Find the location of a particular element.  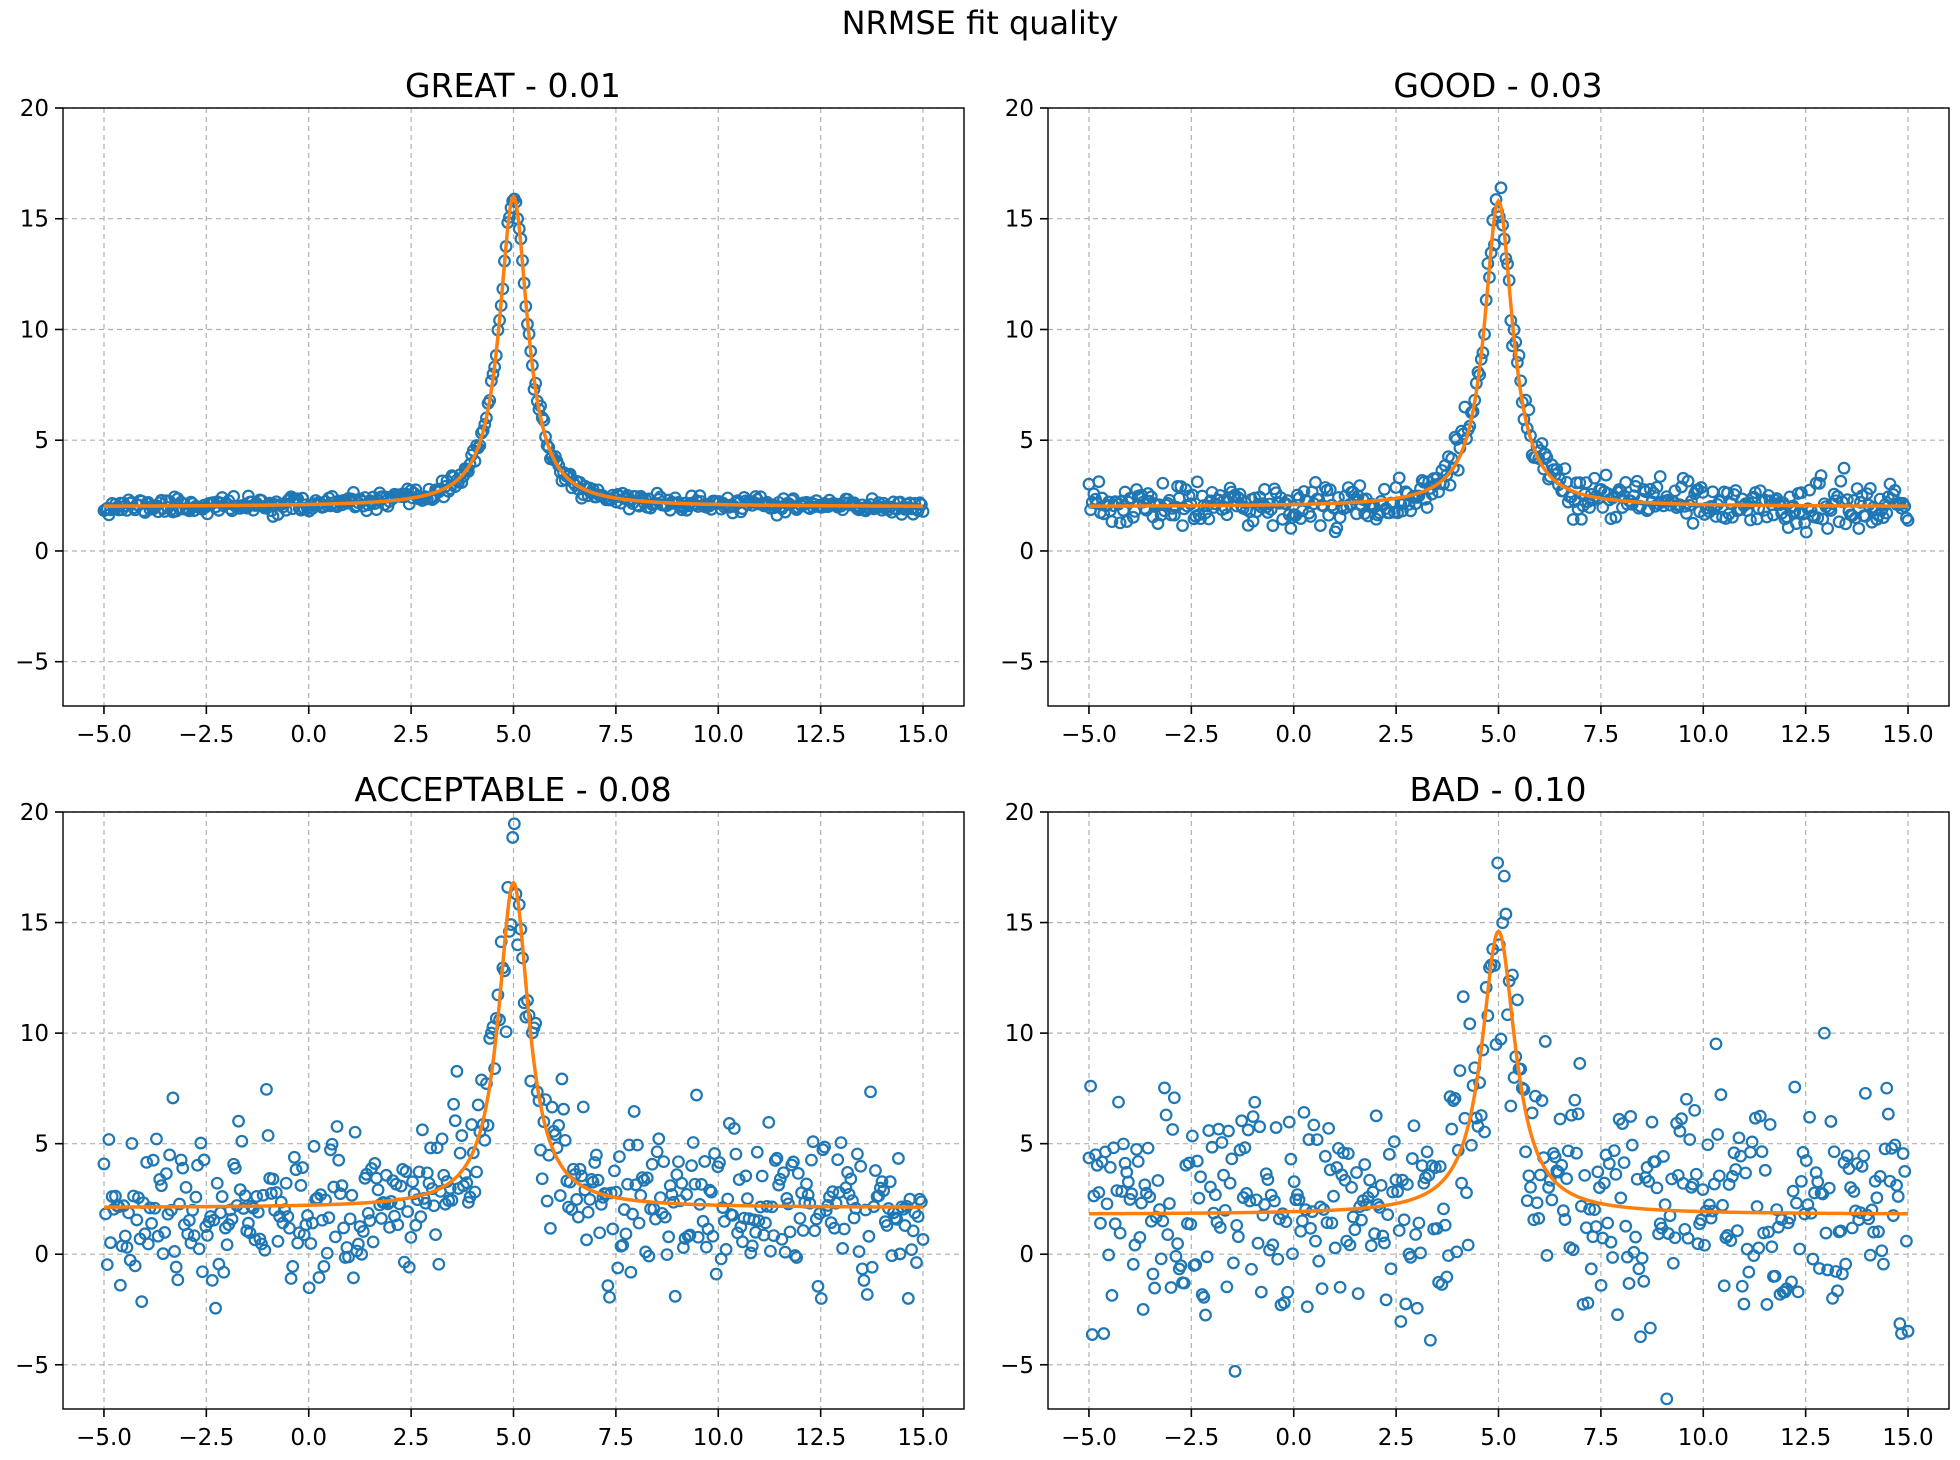

panel-title: GOOD - 0.03 is located at coordinates (1497, 85).